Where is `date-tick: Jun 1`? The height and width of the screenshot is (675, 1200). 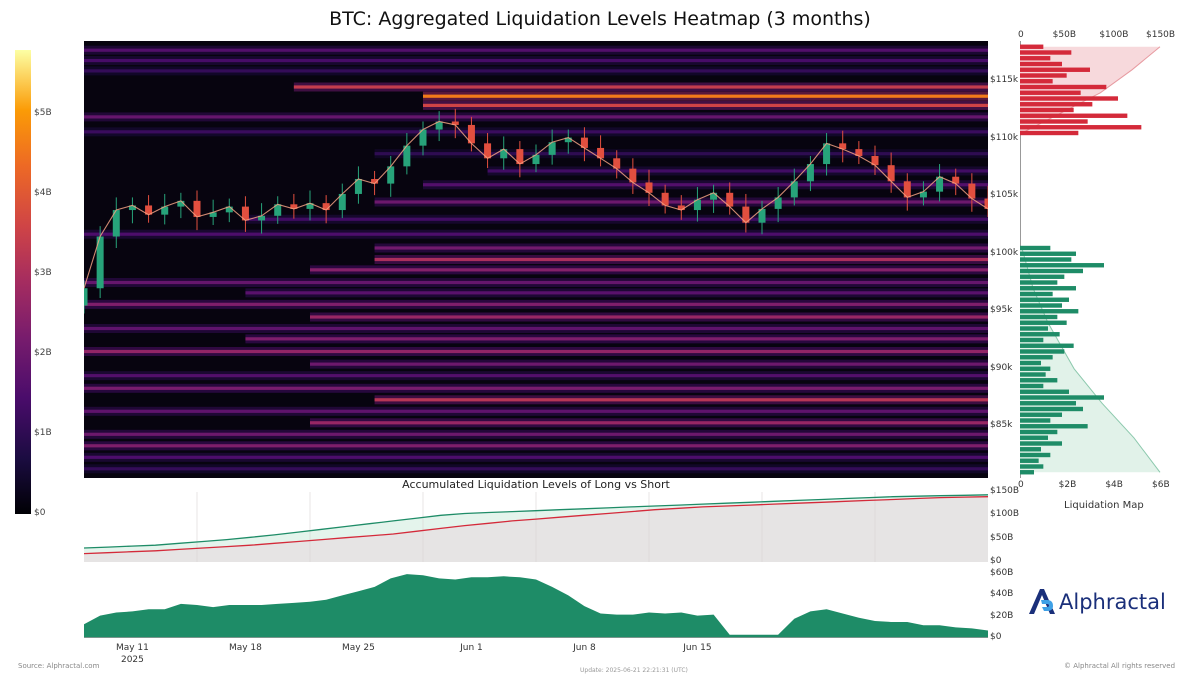 date-tick: Jun 1 is located at coordinates (471, 648).